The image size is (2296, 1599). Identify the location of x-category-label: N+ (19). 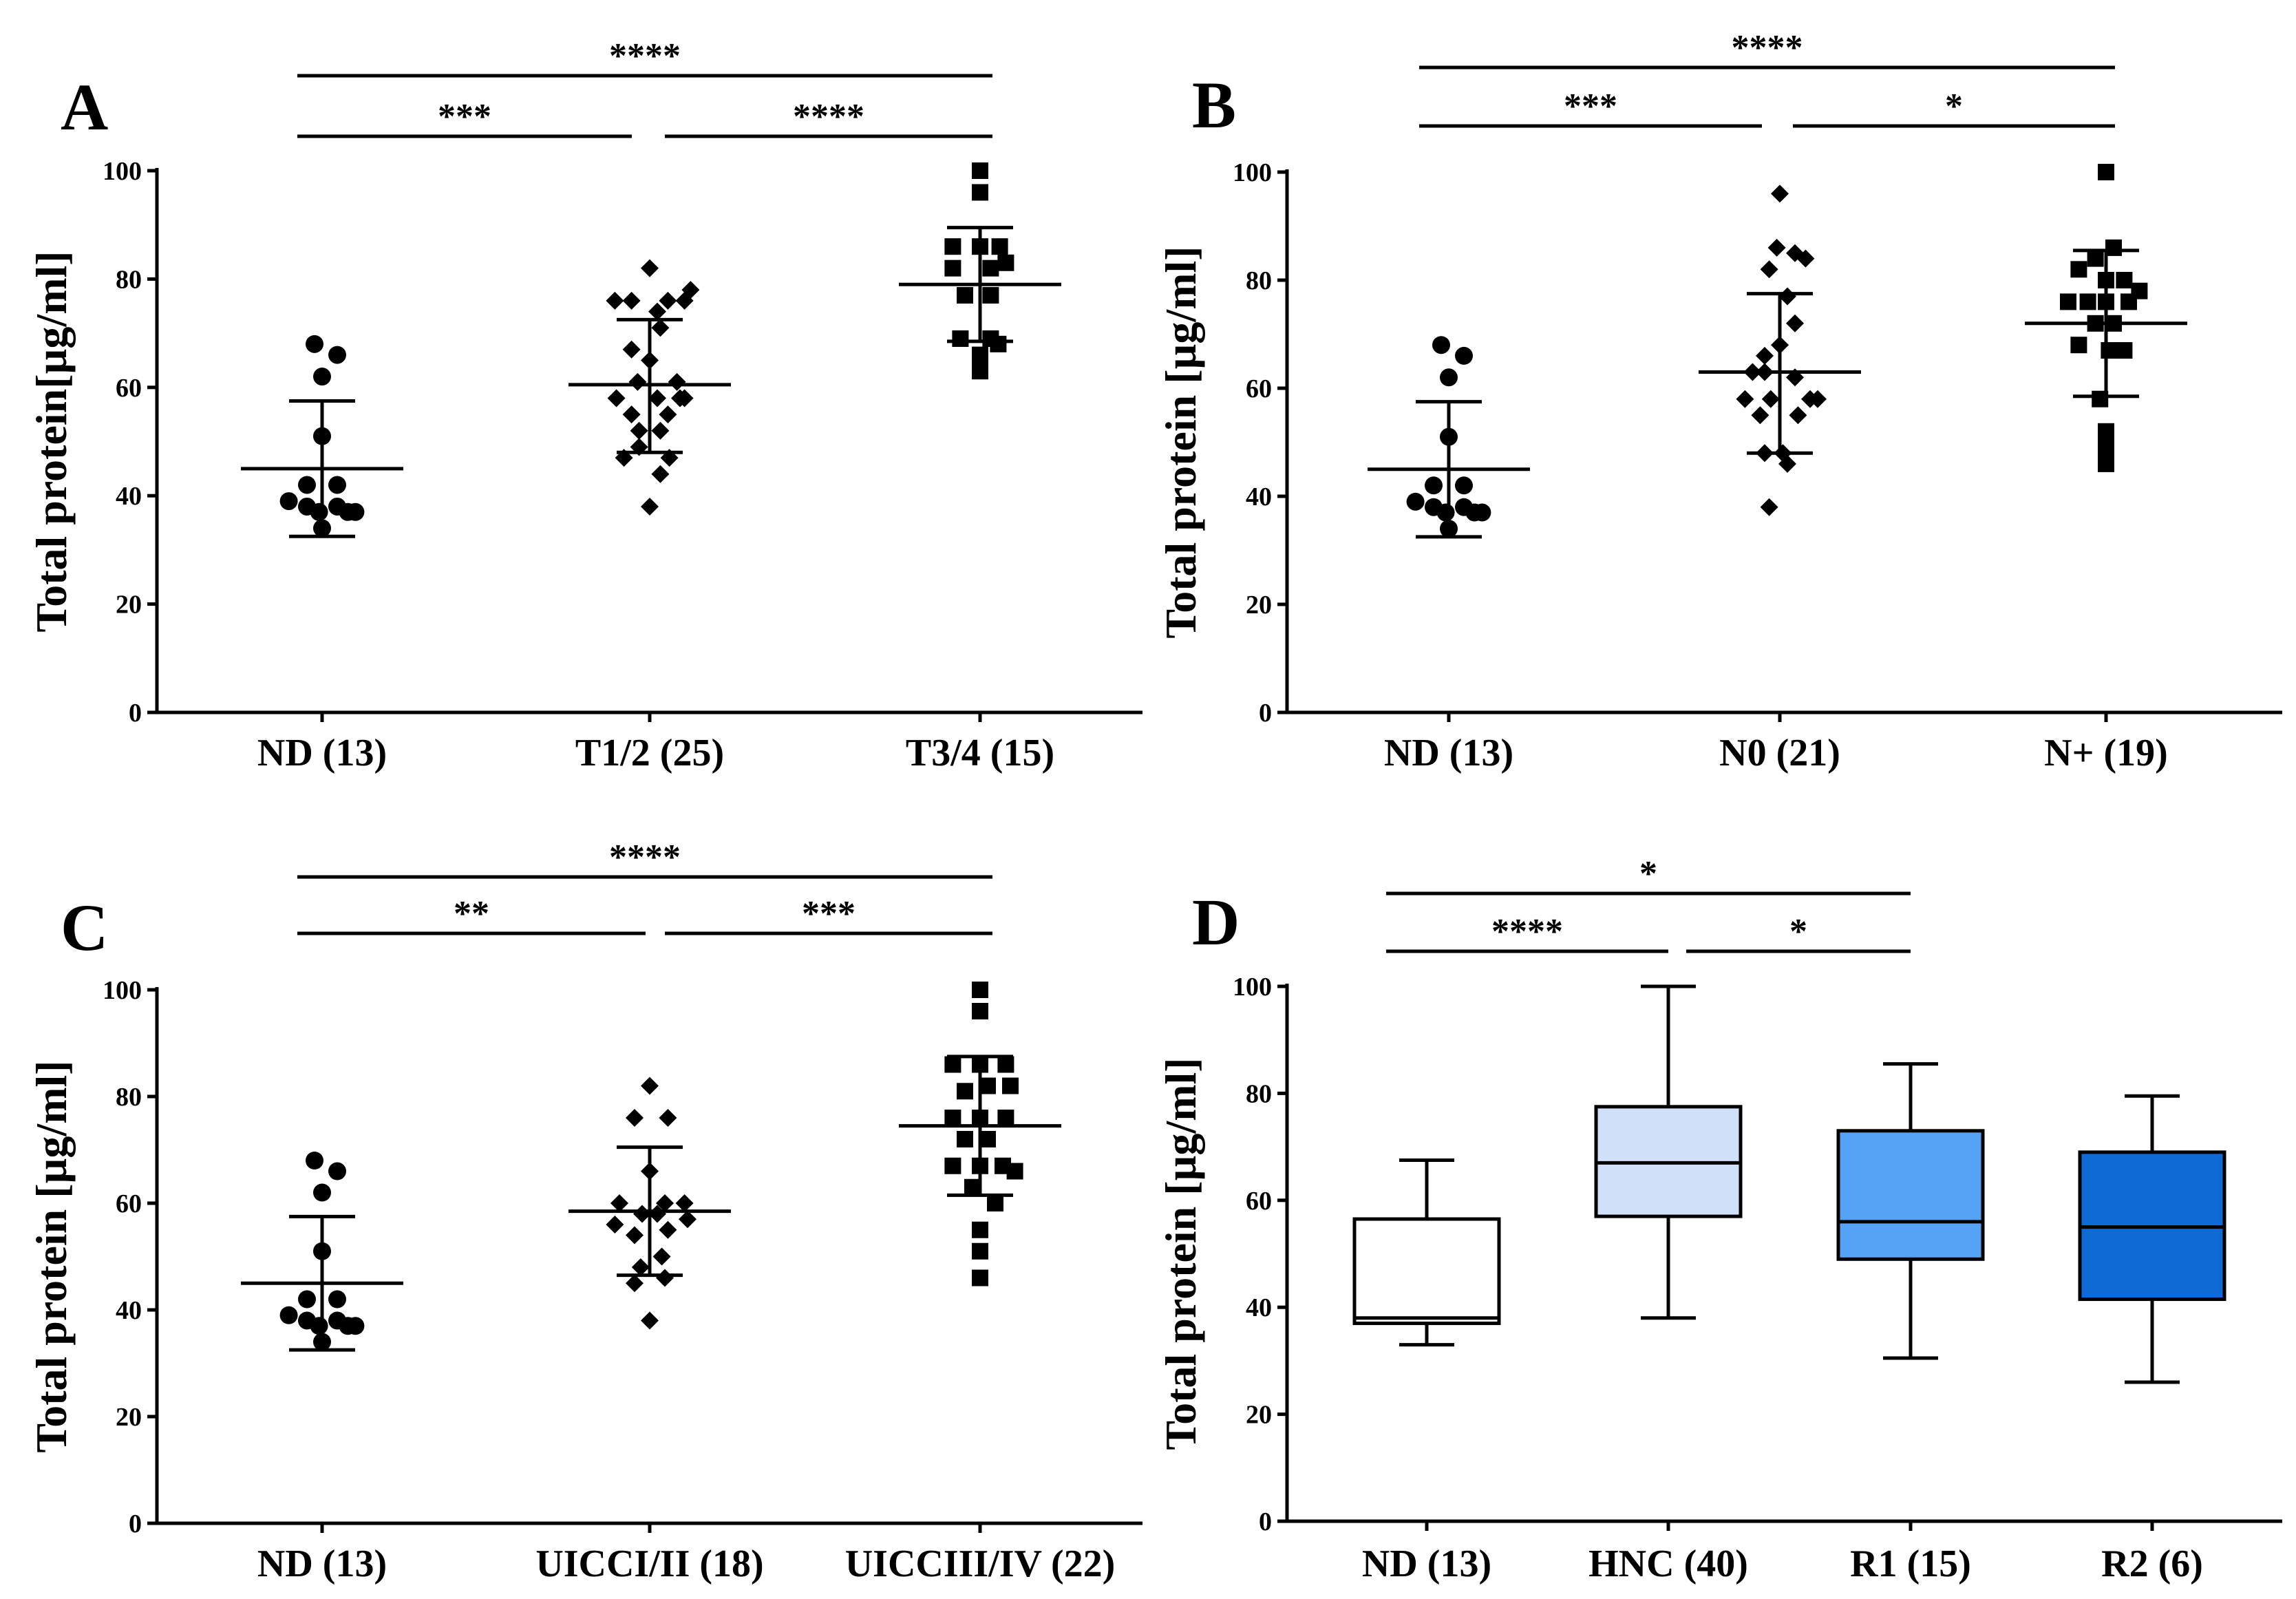
(2106, 753).